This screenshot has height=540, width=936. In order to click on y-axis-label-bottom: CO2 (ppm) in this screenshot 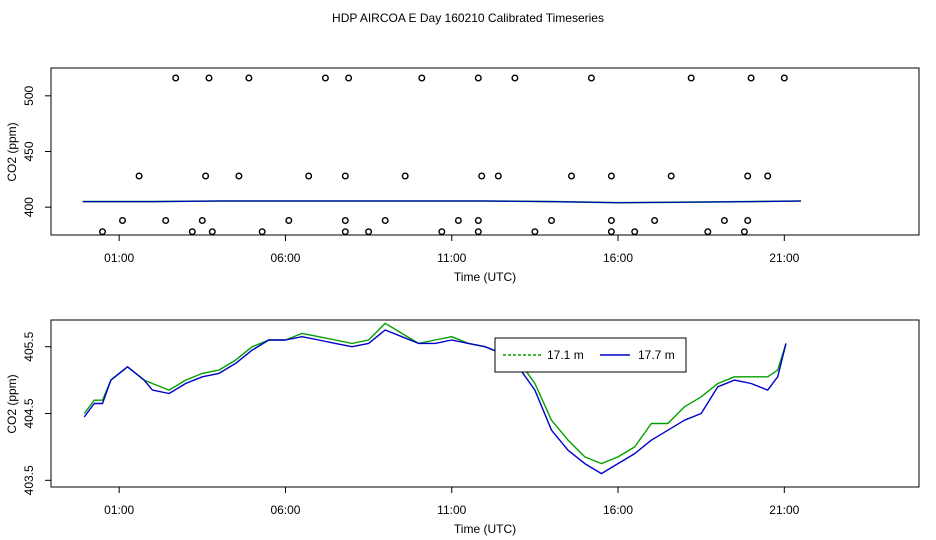, I will do `click(12, 403)`.